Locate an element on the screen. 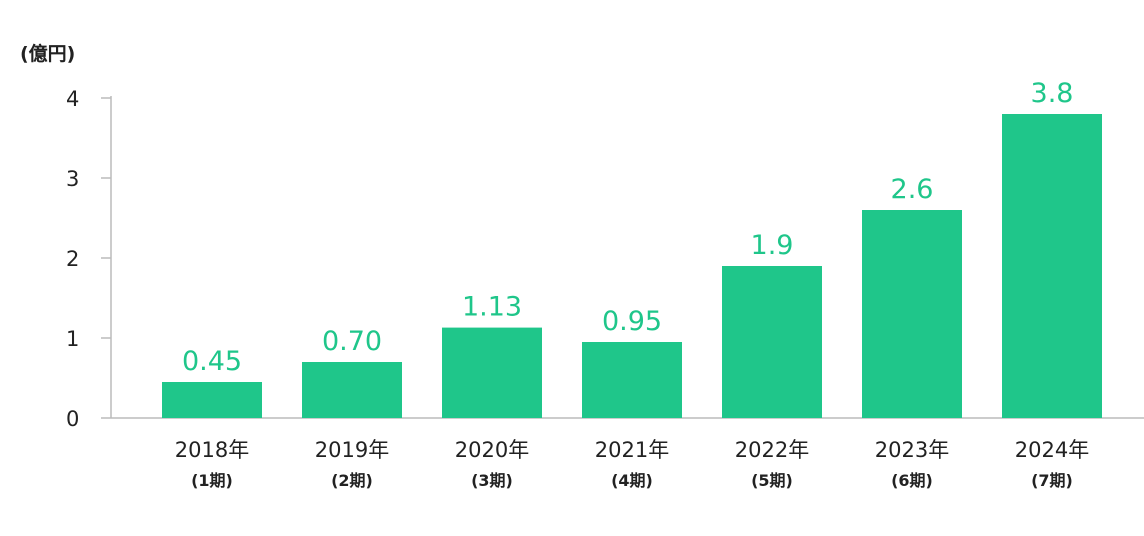 The image size is (1144, 536). x-category-sublabel: (5期) is located at coordinates (772, 480).